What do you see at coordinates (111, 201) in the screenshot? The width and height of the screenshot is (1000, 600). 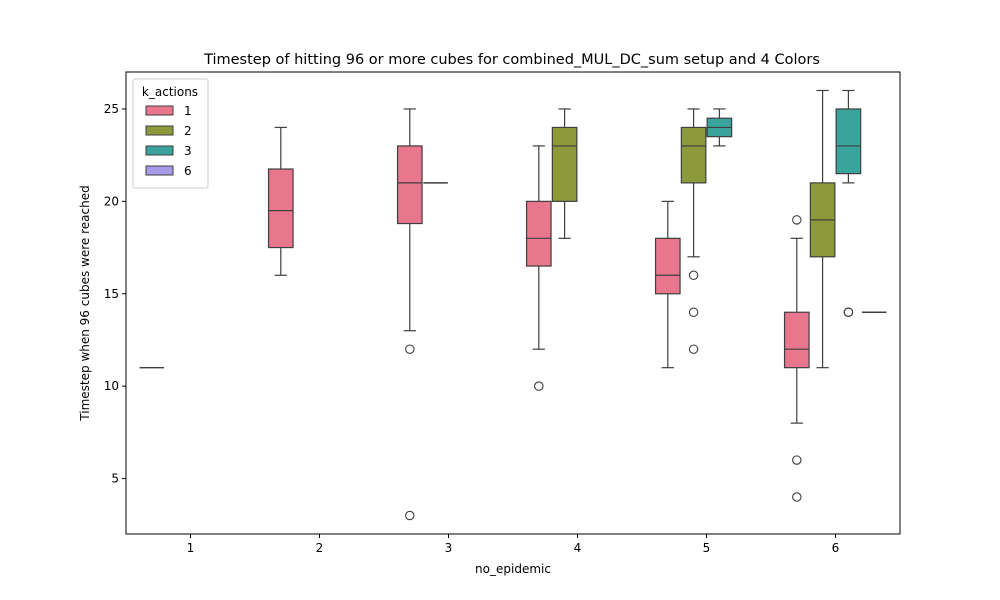 I see `y-tick-label: 20` at bounding box center [111, 201].